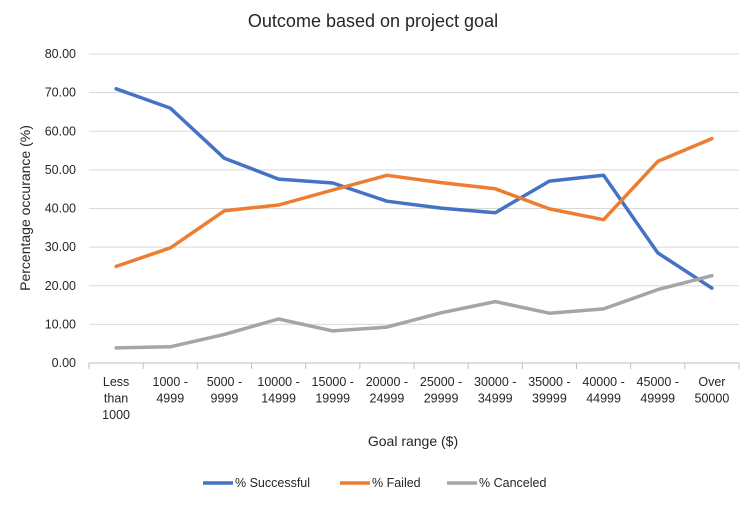 The height and width of the screenshot is (507, 753). Describe the element at coordinates (373, 21) in the screenshot. I see `chart-title: Outcome based on project goal` at that location.